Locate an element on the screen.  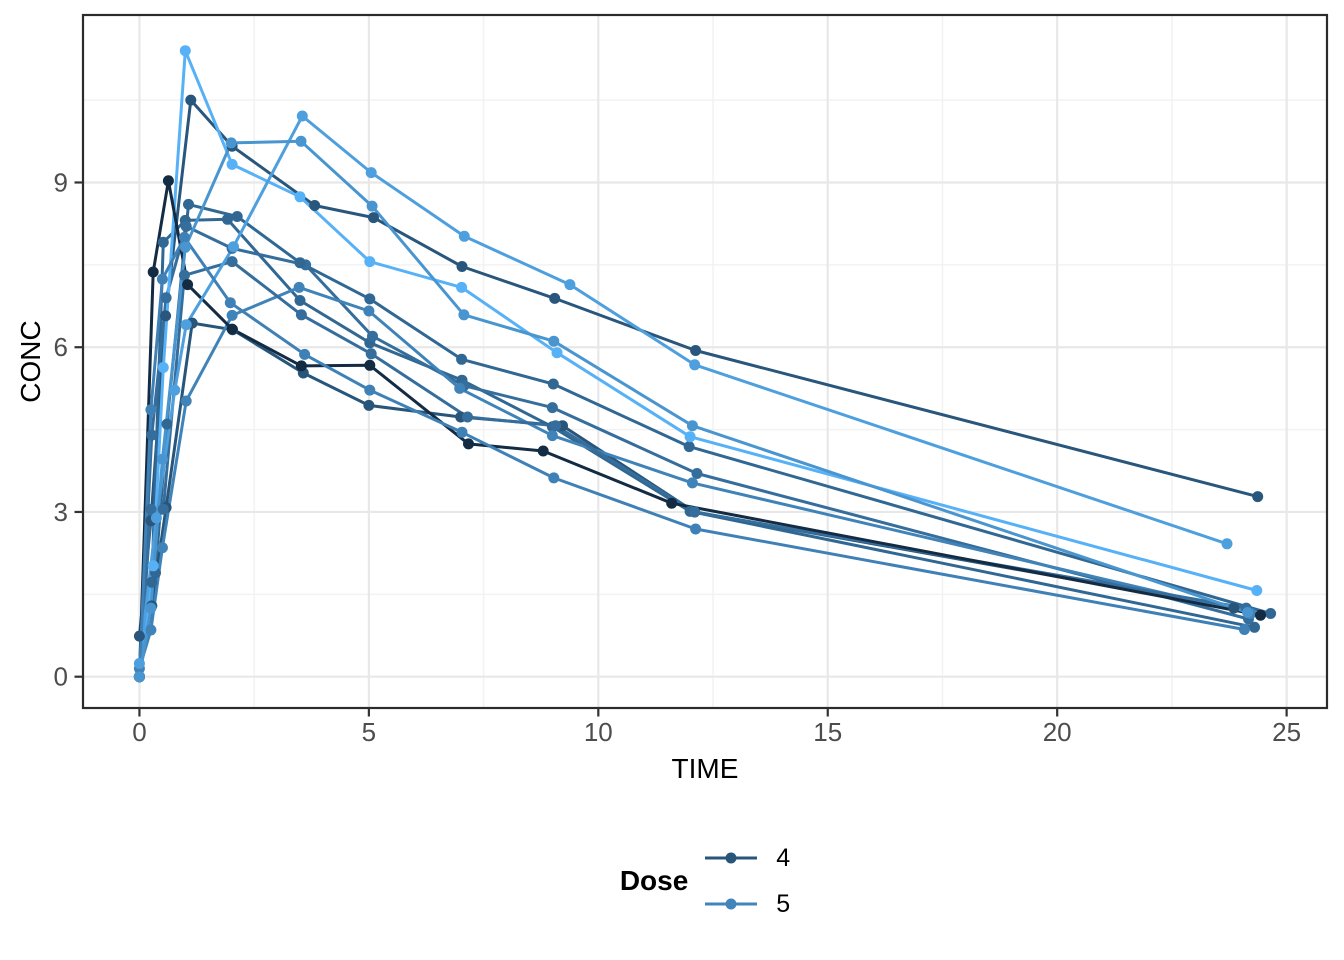
y-axis-title: CONC is located at coordinates (30, 361).